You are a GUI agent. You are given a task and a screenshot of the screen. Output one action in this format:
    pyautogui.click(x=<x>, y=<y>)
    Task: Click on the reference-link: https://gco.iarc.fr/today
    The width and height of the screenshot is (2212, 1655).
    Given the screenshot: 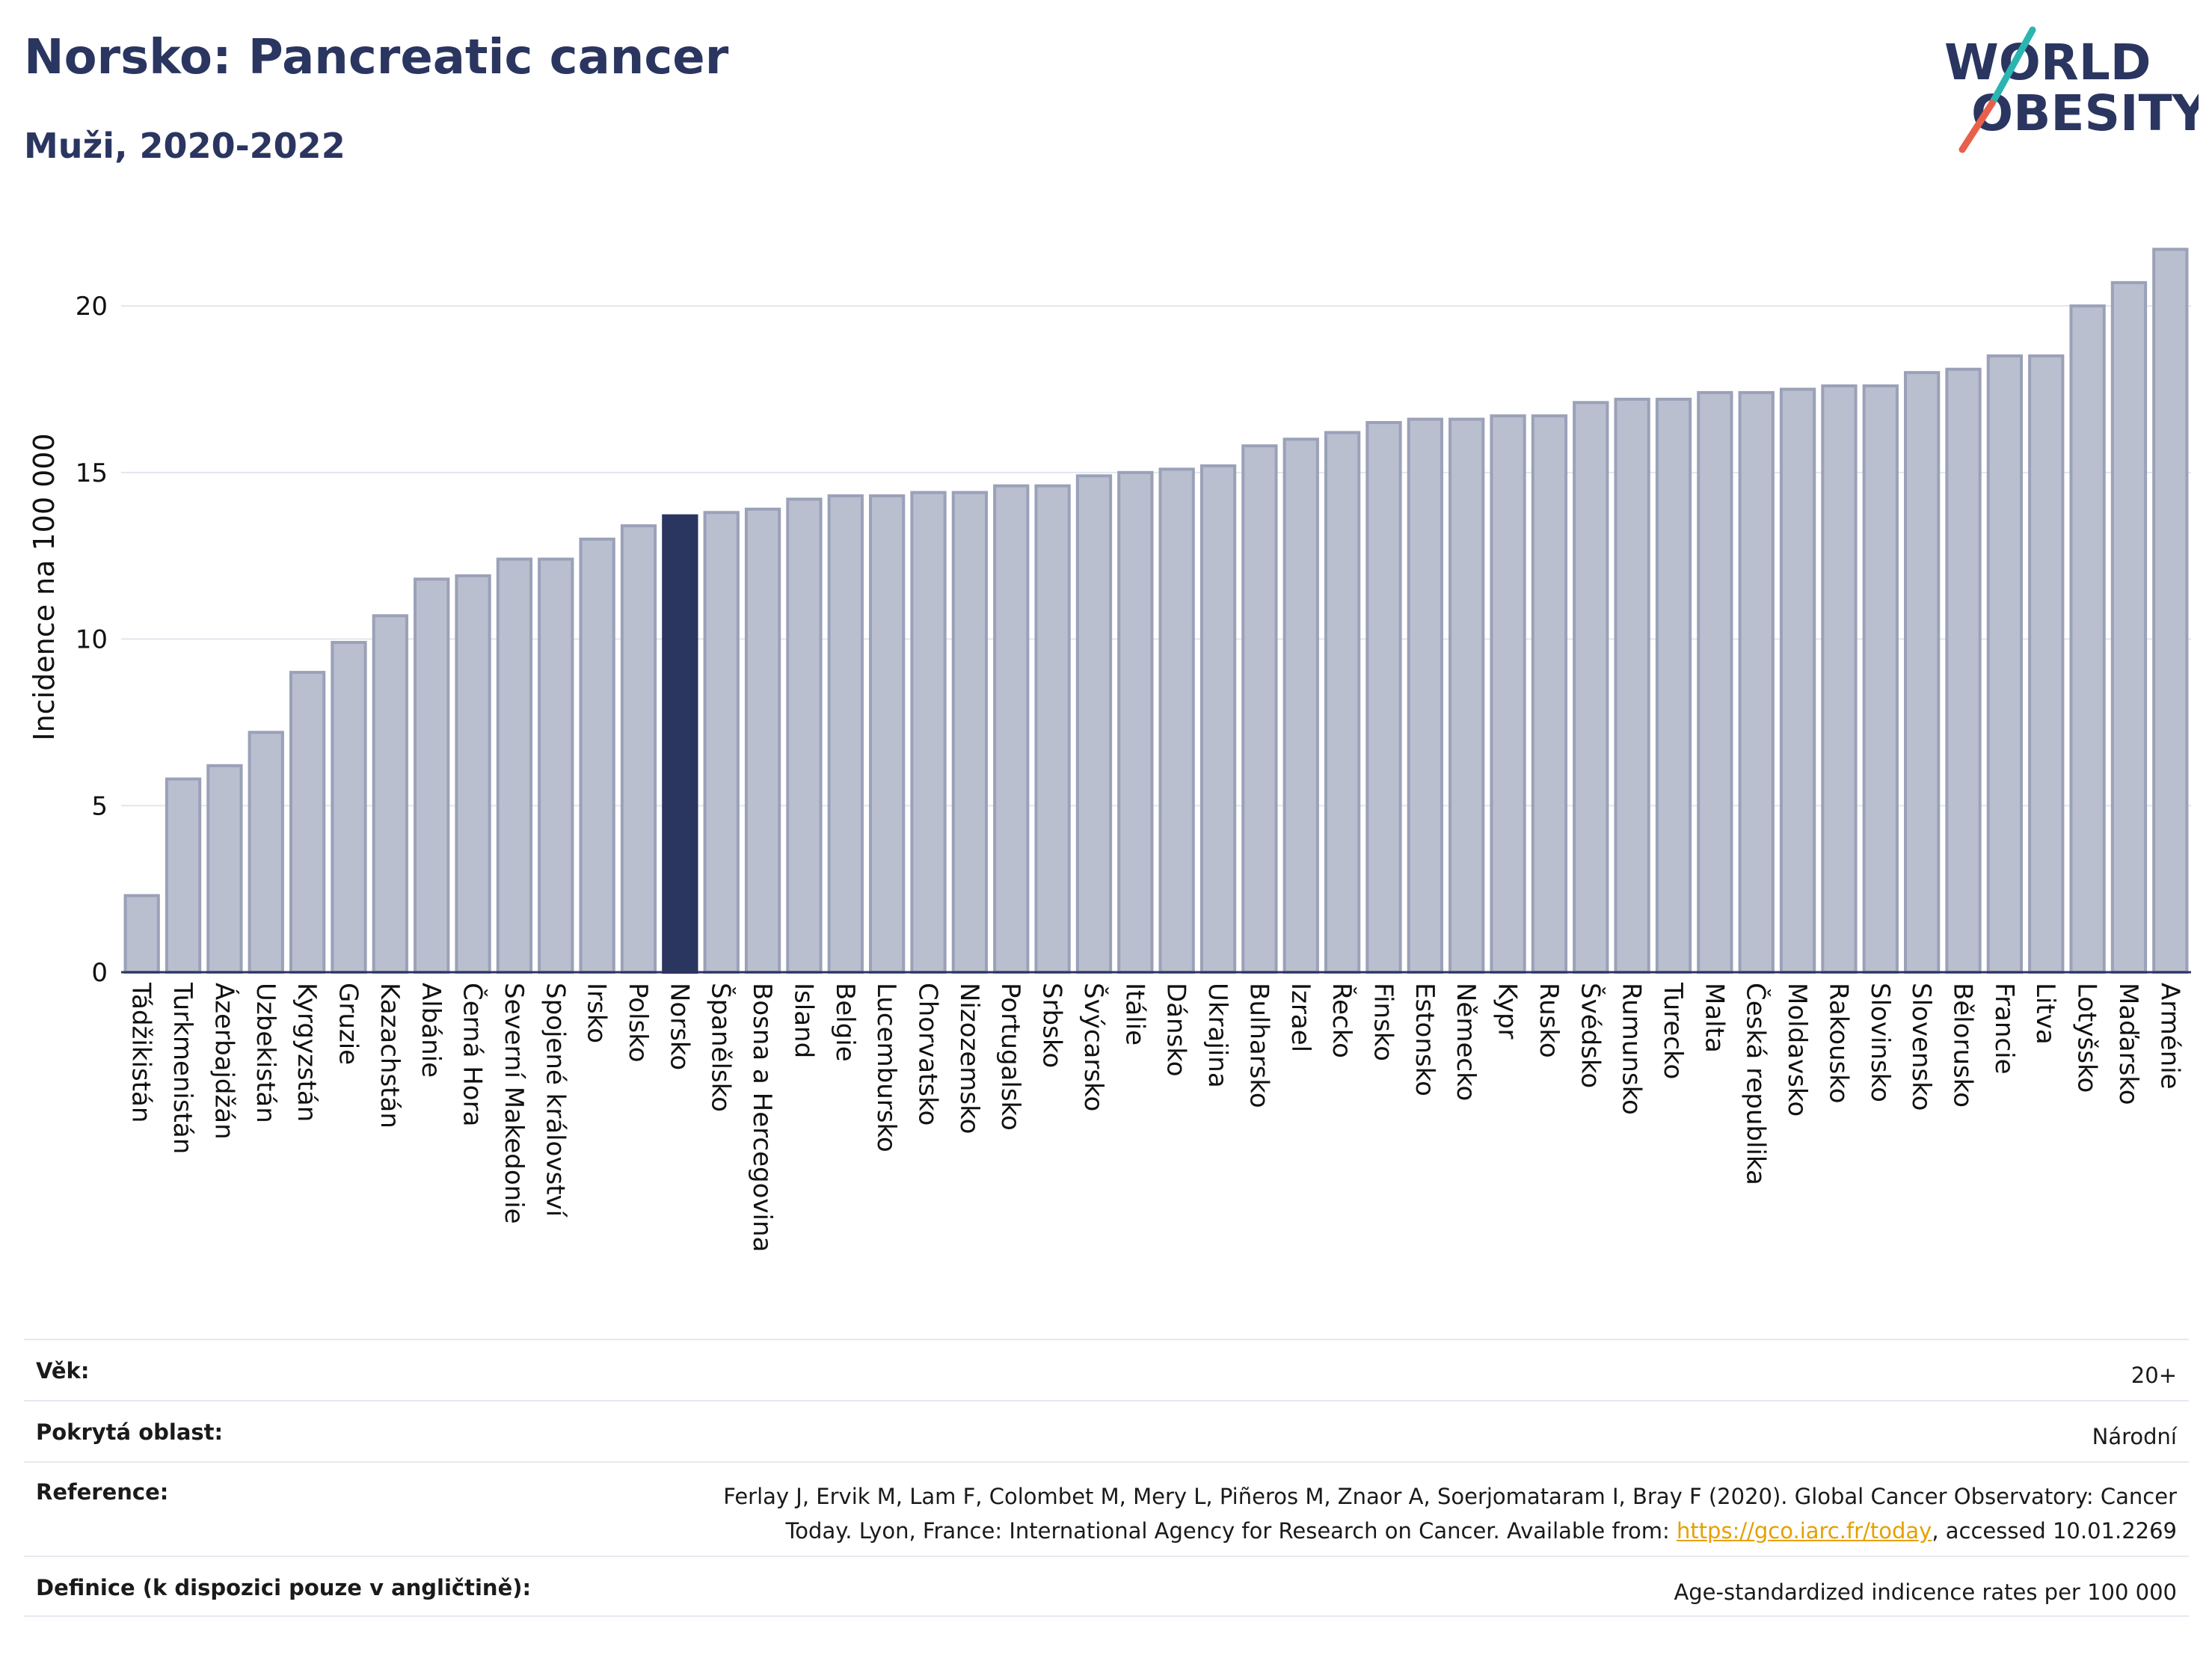 What is the action you would take?
    pyautogui.click(x=1804, y=1531)
    